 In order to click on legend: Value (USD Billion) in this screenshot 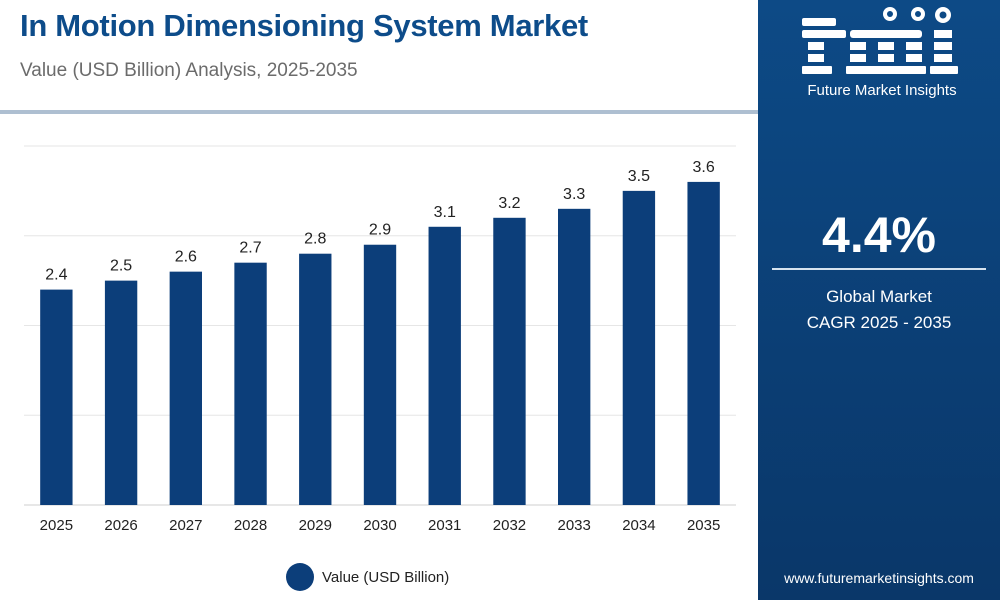, I will do `click(367, 577)`.